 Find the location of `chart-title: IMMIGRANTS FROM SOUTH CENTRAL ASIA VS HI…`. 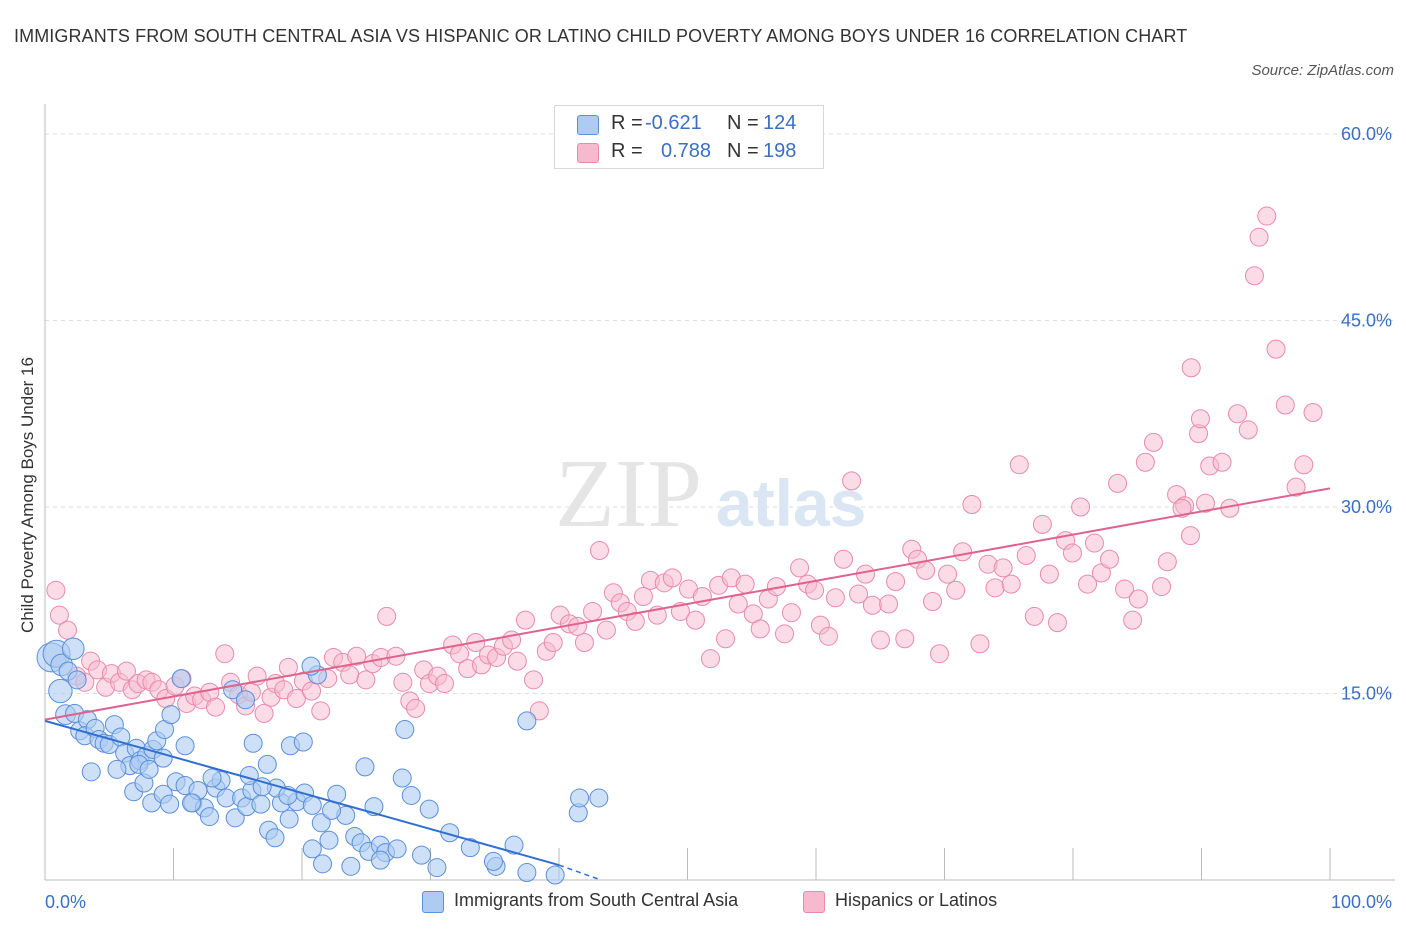

chart-title: IMMIGRANTS FROM SOUTH CENTRAL ASIA VS HI… is located at coordinates (601, 36).